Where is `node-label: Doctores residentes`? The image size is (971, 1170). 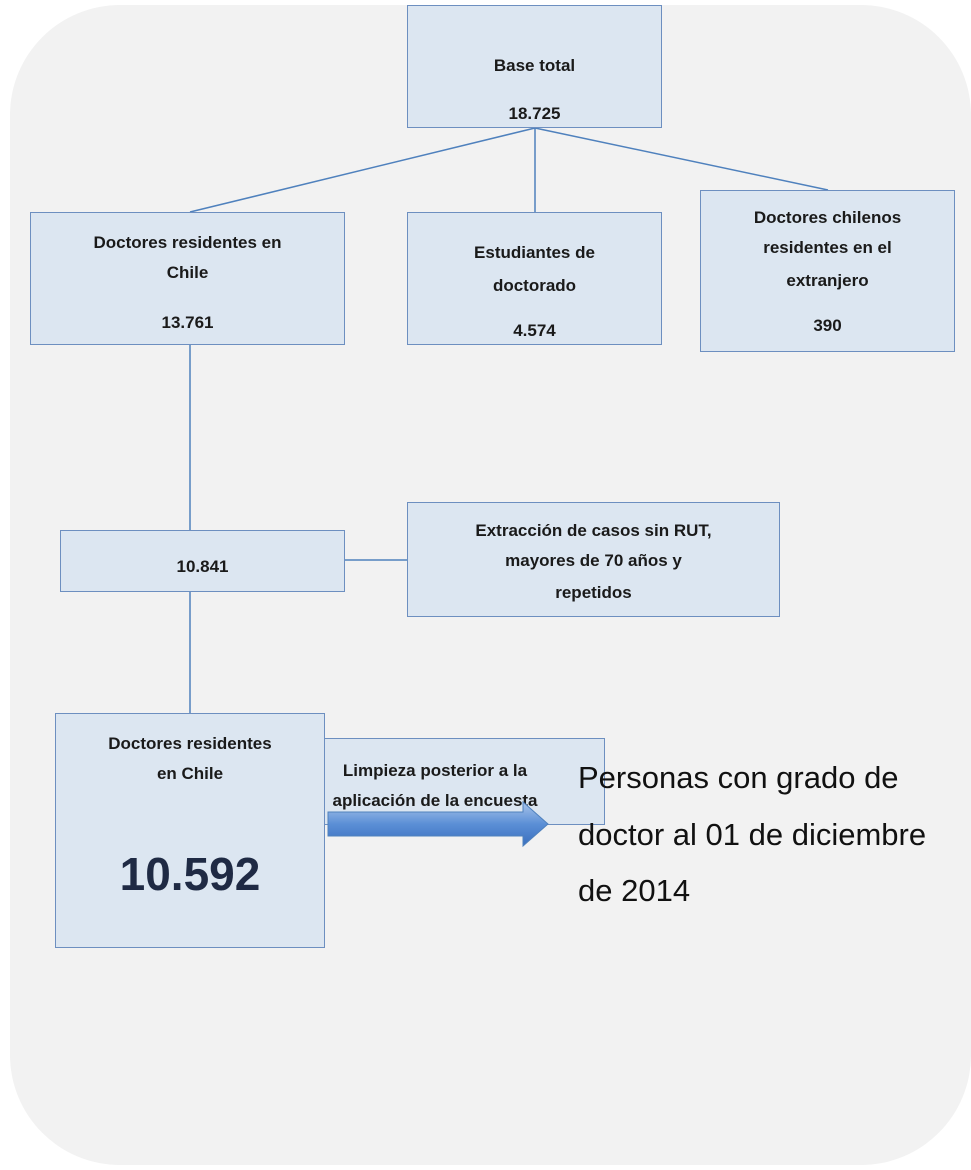
node-label: Doctores residentes is located at coordinates (190, 743).